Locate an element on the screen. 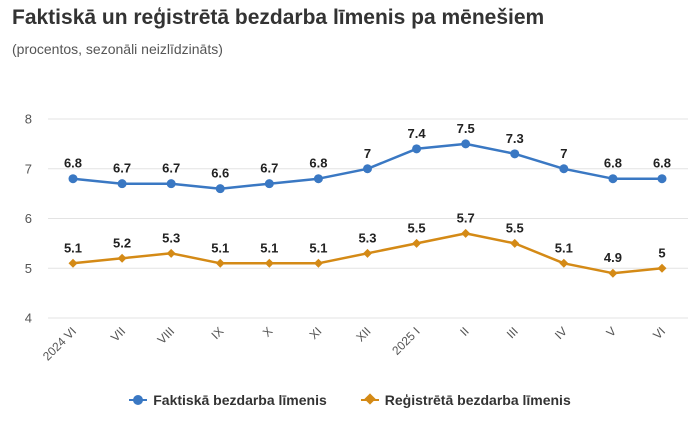  y-tick-label: 5 is located at coordinates (28, 268).